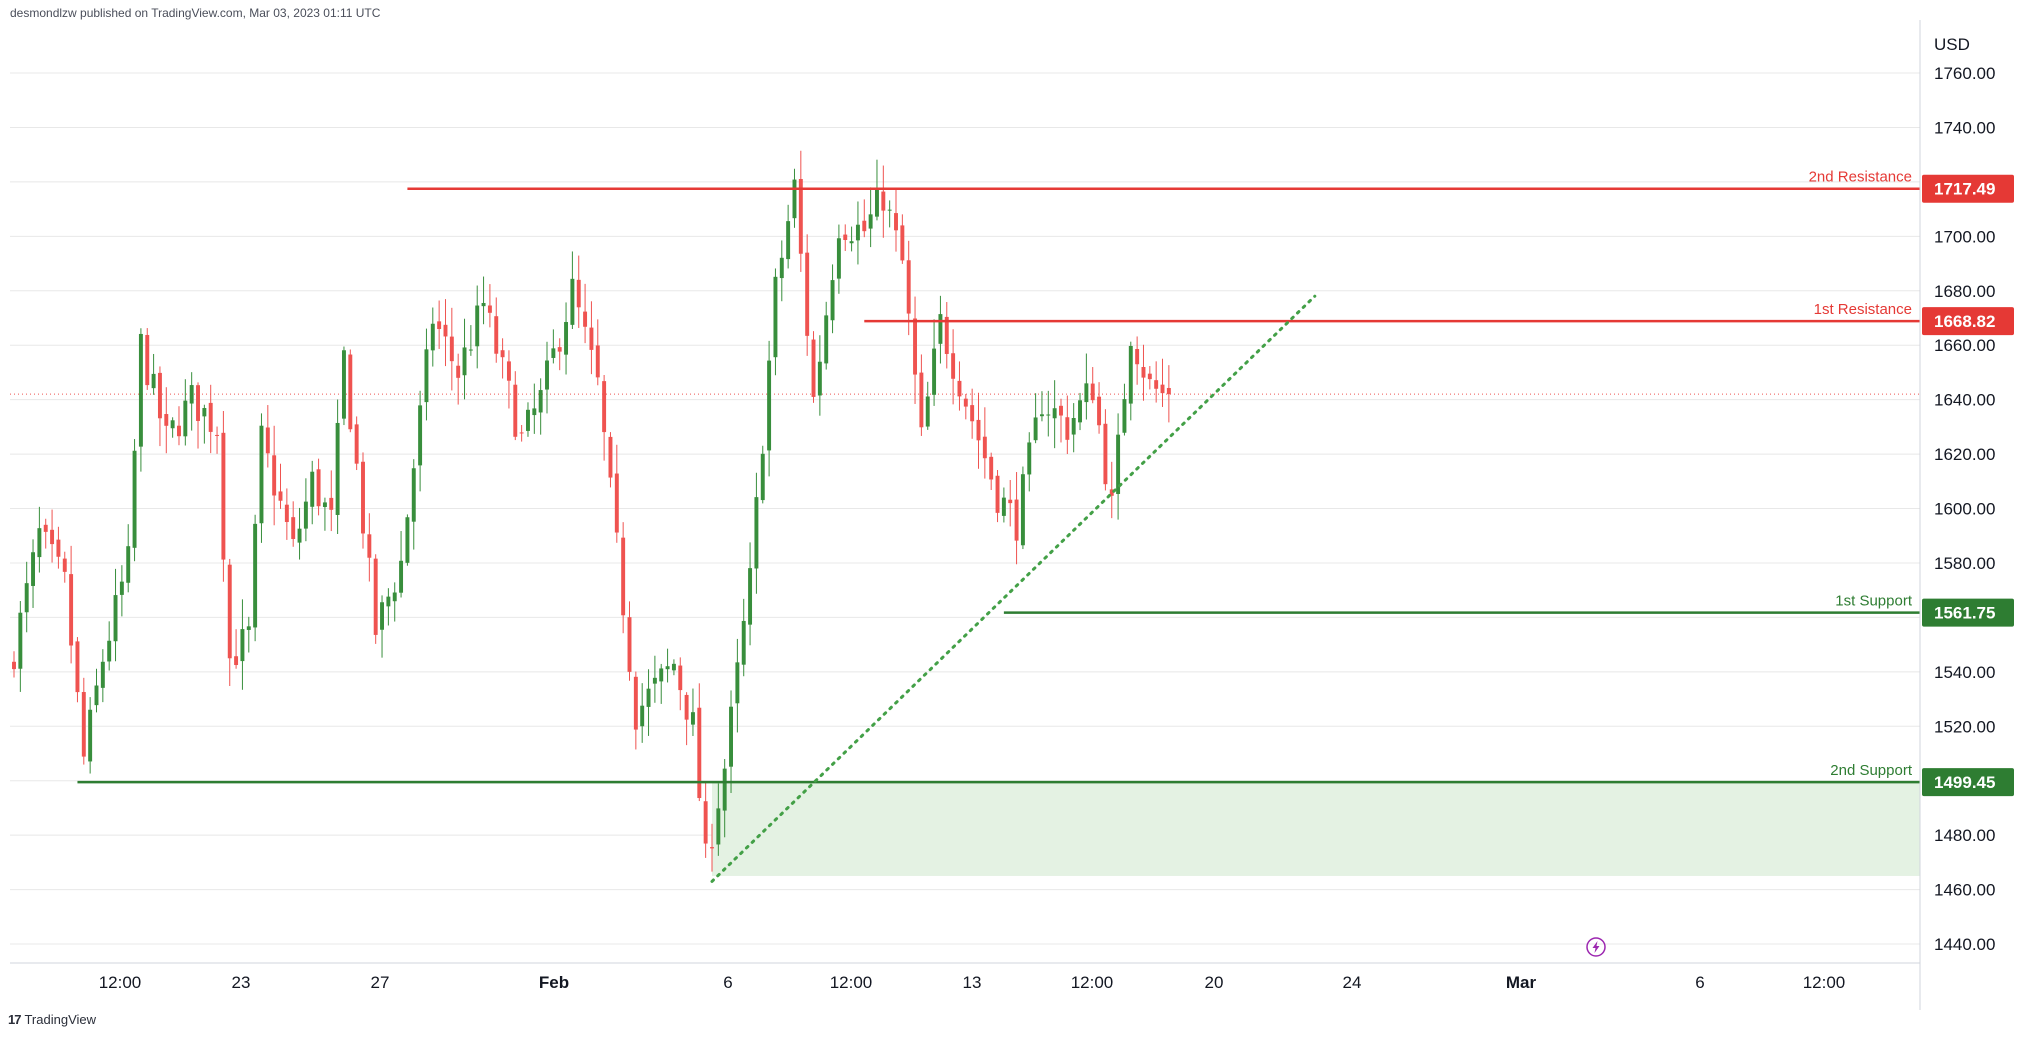 The height and width of the screenshot is (1038, 2028). I want to click on x-tick-label-2: 27, so click(380, 982).